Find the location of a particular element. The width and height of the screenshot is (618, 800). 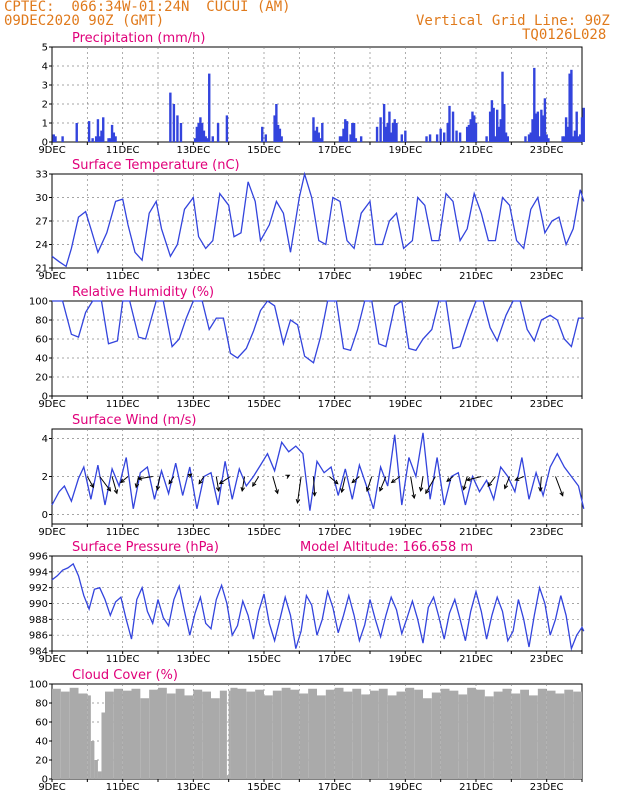

y-tick-label: 20 is located at coordinates (41, 761).